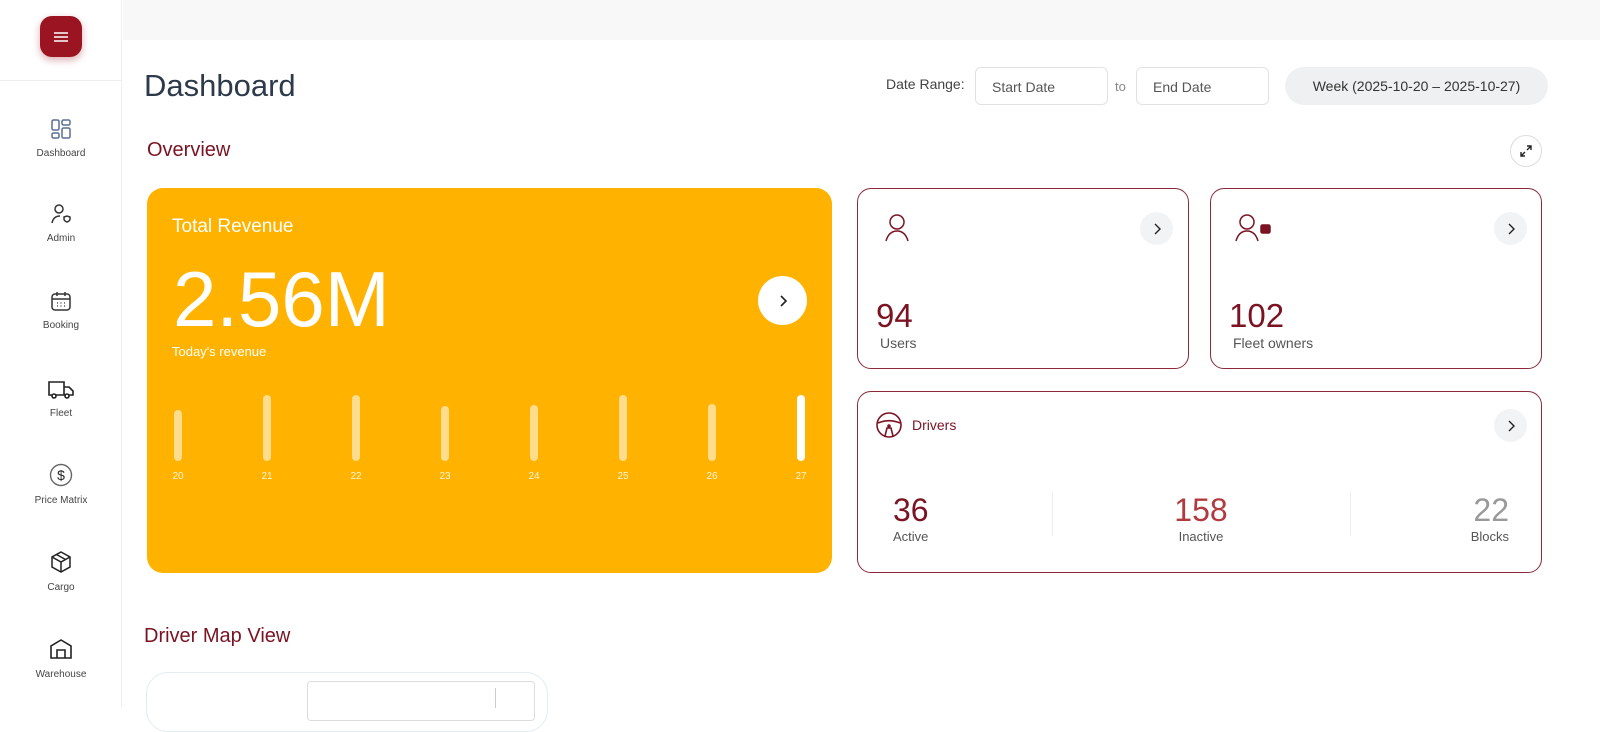 This screenshot has width=1600, height=732. I want to click on dollar-circle-icon: $, so click(61, 475).